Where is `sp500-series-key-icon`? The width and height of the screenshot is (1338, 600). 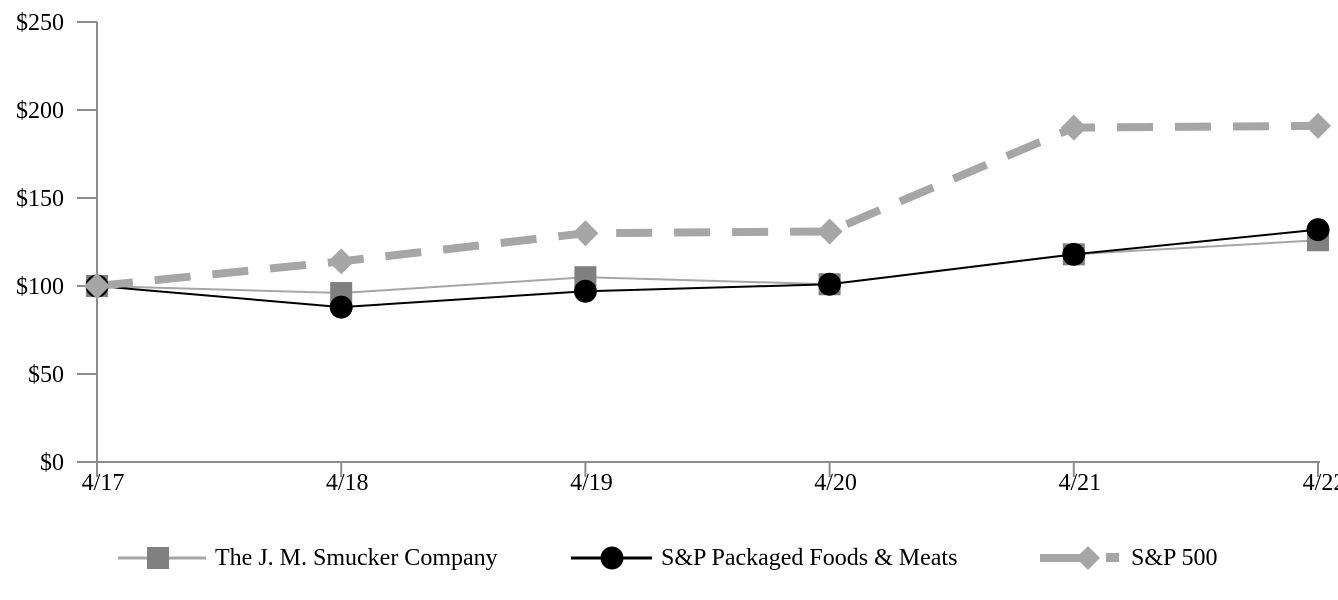
sp500-series-key-icon is located at coordinates (1079, 558).